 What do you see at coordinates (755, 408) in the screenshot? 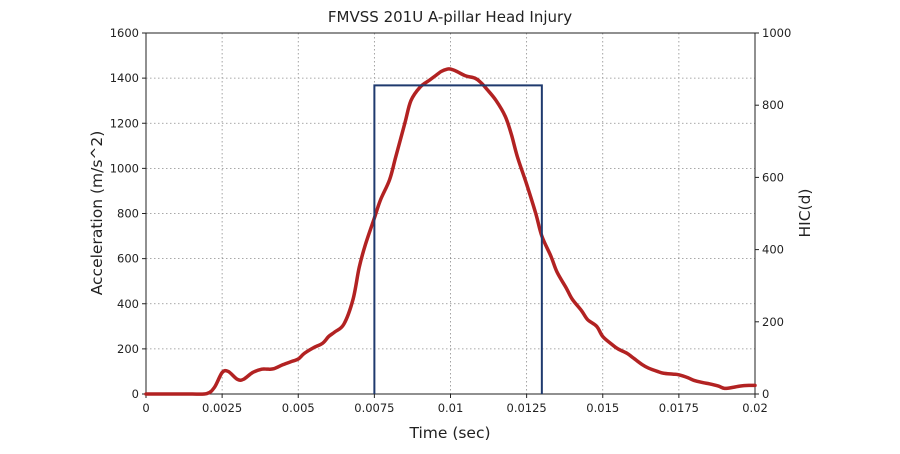
I see `x-tick-label: 0.02` at bounding box center [755, 408].